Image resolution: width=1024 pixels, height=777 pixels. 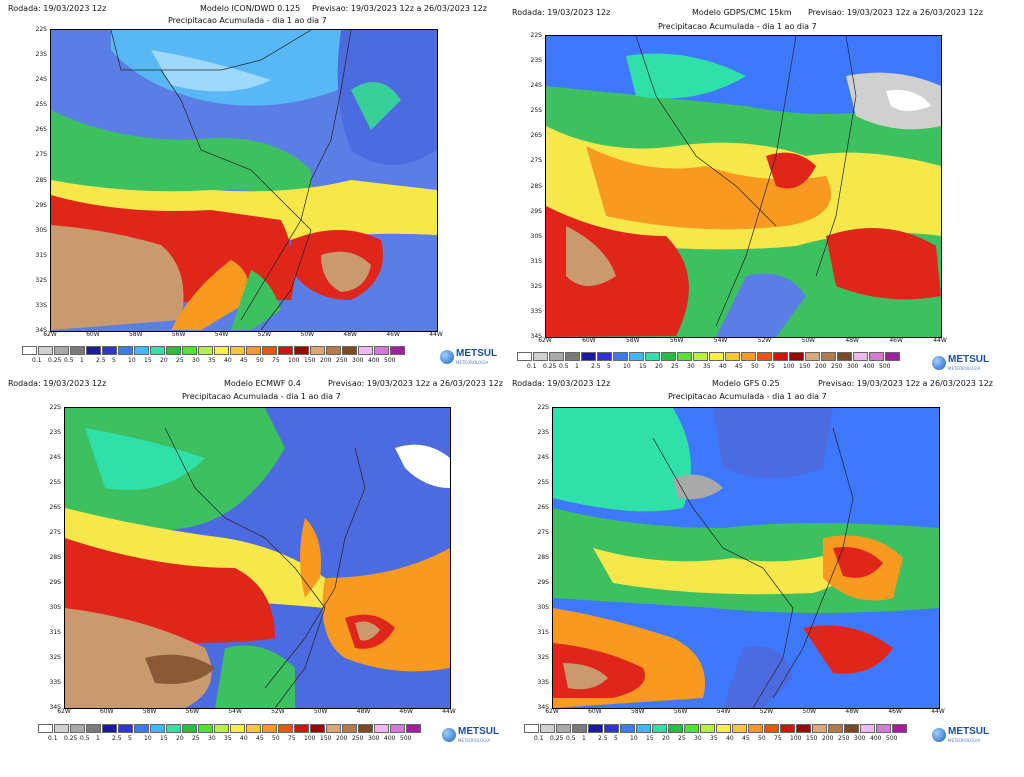 I want to click on legend-level-label: 0.5, so click(x=564, y=366).